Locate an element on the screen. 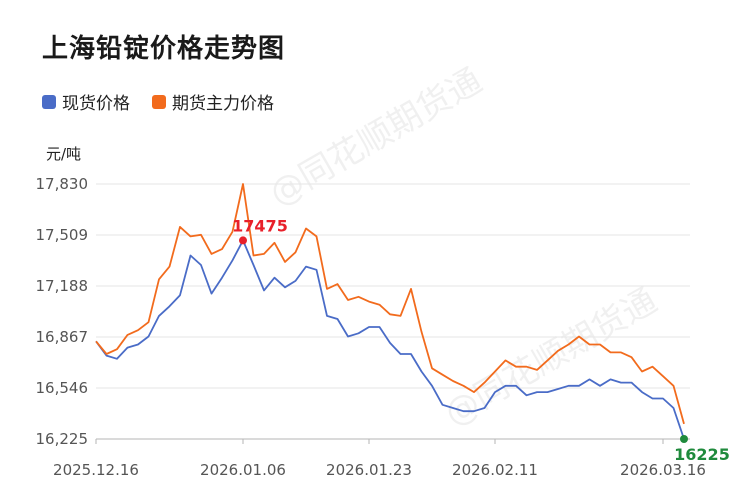  legend-item-spot: 现货价格 is located at coordinates (86, 101).